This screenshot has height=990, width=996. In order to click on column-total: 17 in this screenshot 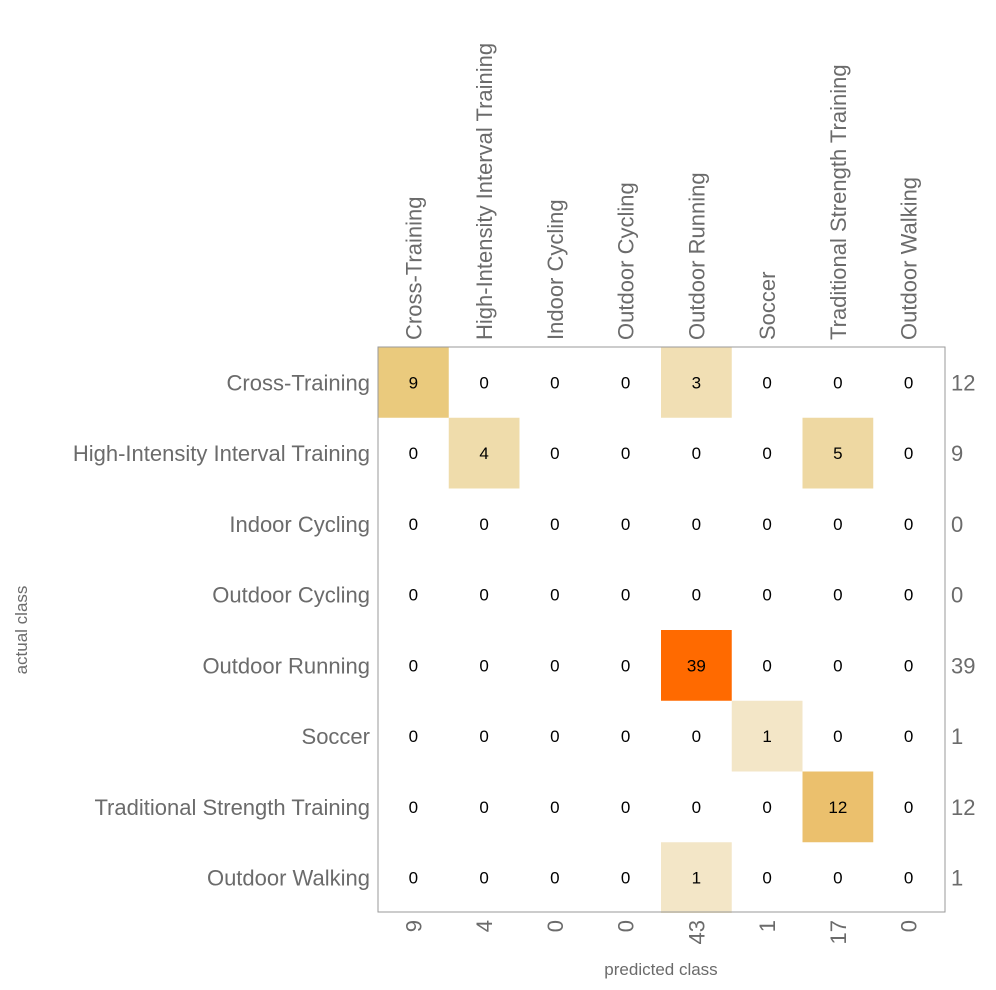, I will do `click(838, 932)`.